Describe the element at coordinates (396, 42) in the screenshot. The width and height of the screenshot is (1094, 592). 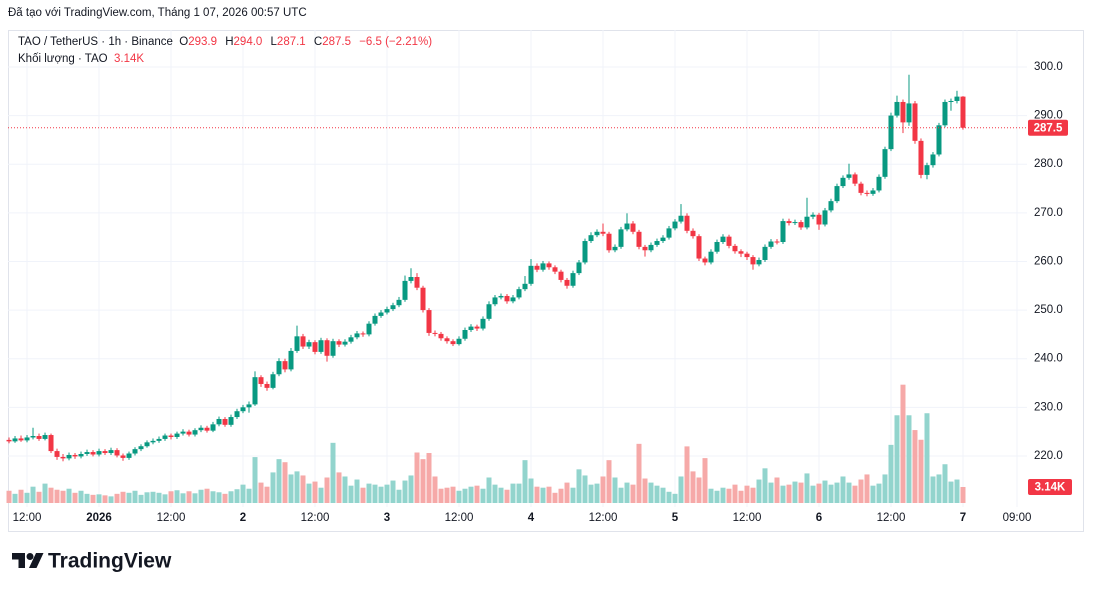
I see `legend-change: −6.5 (−2.21%)` at that location.